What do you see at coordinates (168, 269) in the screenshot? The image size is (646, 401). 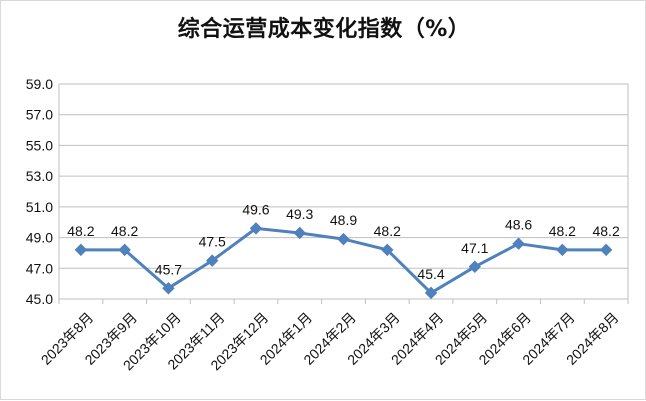 I see `data-label: 45.7` at bounding box center [168, 269].